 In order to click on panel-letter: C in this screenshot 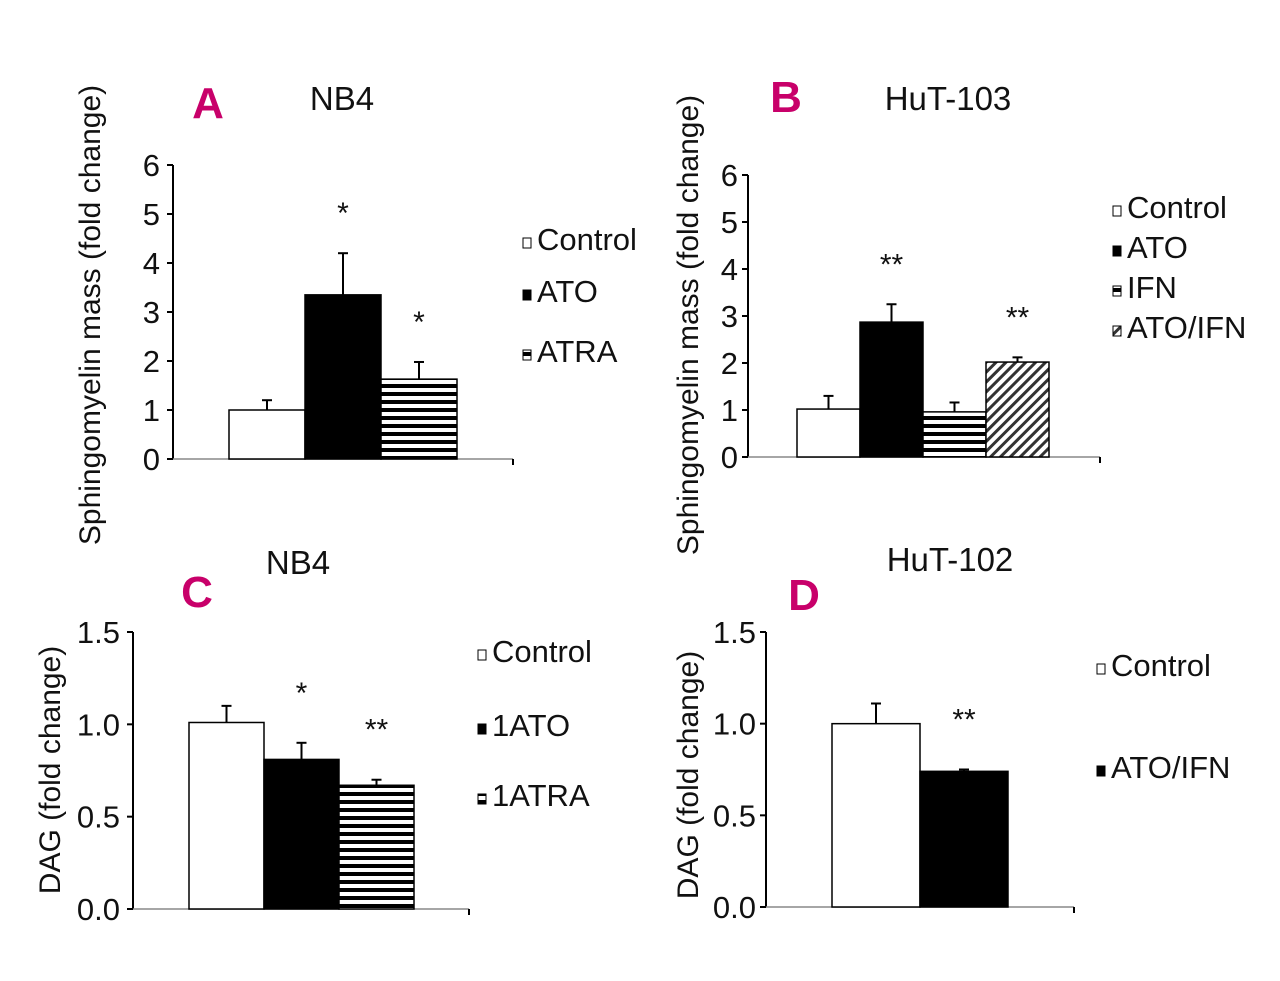, I will do `click(197, 592)`.